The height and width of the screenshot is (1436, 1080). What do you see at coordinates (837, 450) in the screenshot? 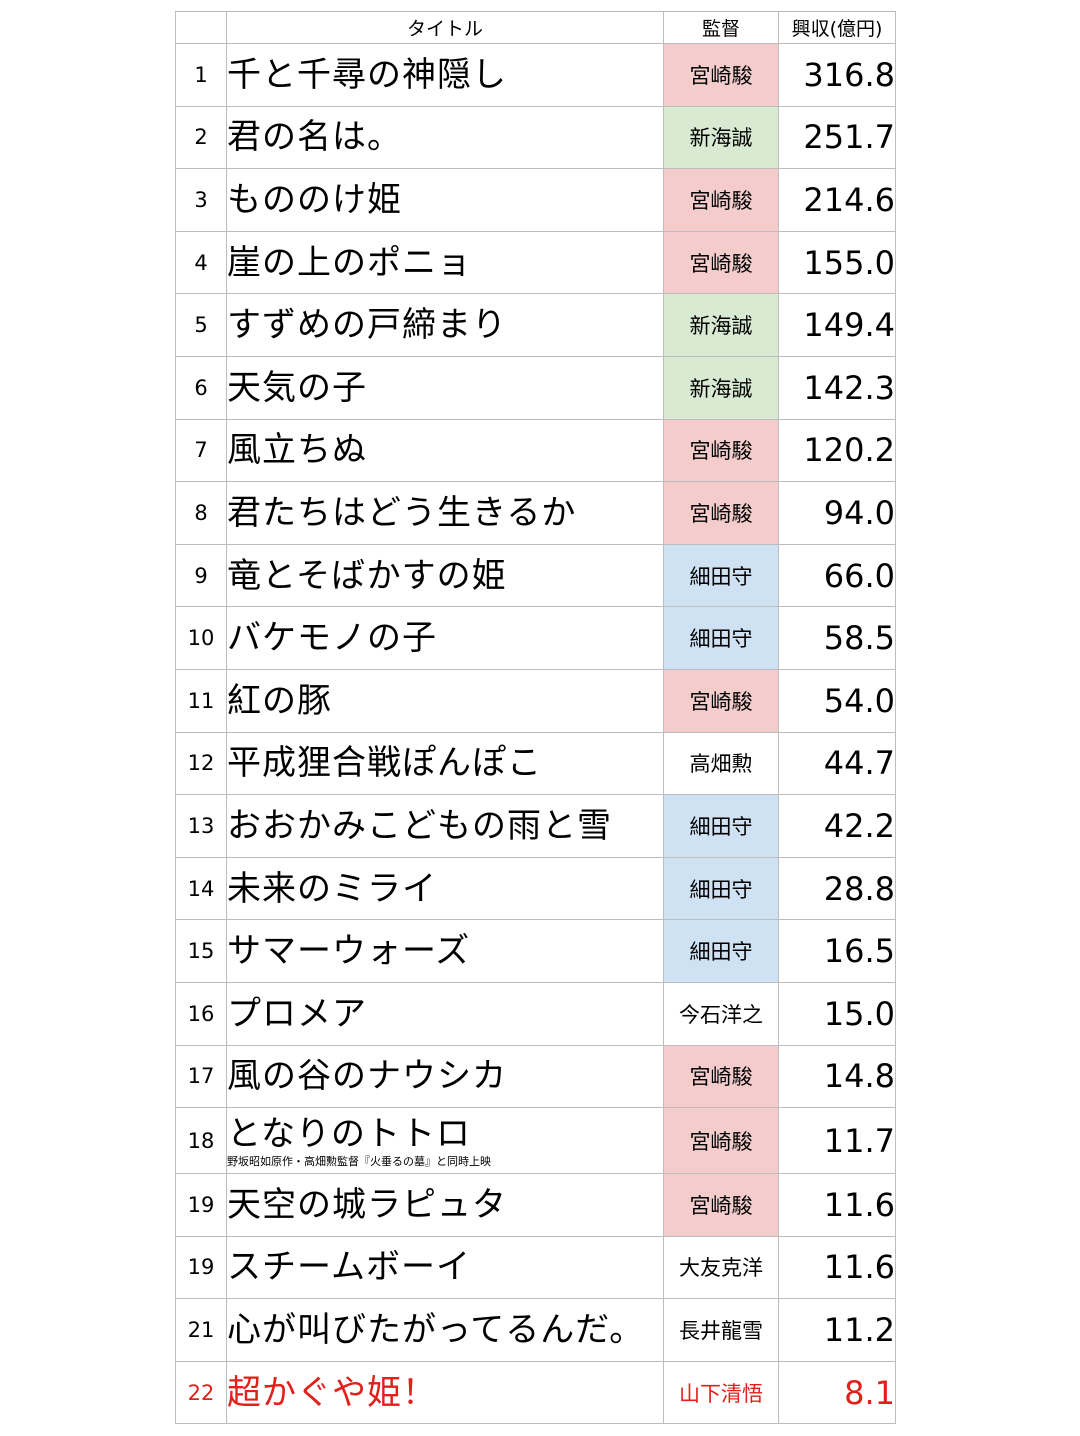
I see `gross-cell: 120.2` at bounding box center [837, 450].